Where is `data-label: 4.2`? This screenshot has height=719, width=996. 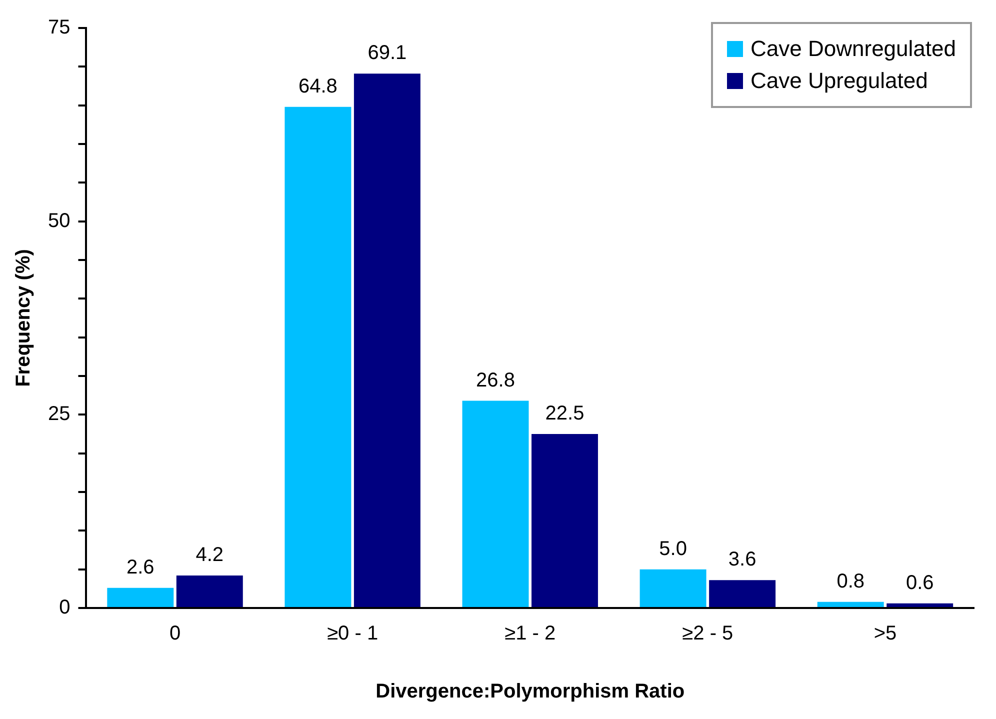 data-label: 4.2 is located at coordinates (210, 555).